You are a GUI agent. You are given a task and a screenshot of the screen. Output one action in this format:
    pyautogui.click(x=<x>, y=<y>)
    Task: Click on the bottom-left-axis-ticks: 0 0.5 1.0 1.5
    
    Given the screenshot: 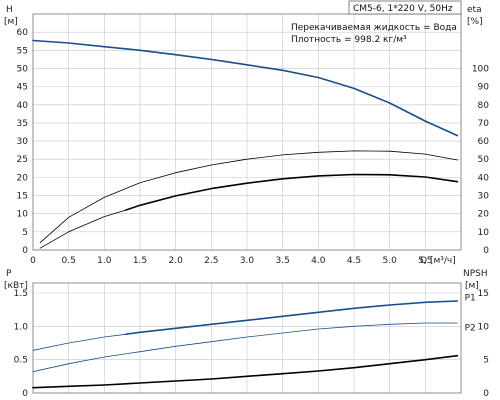 What is the action you would take?
    pyautogui.click(x=21, y=344)
    